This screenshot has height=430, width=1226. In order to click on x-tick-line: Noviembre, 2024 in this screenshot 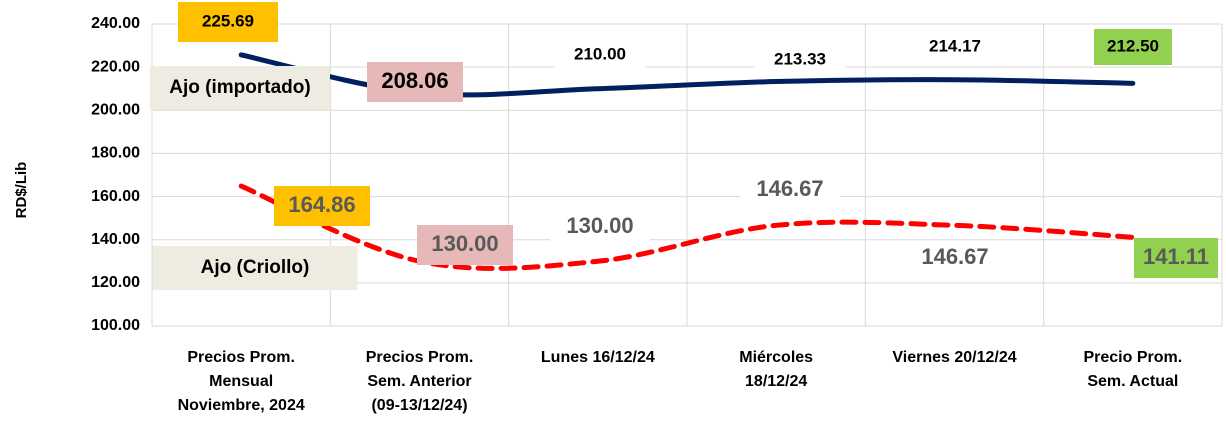, I will do `click(241, 405)`.